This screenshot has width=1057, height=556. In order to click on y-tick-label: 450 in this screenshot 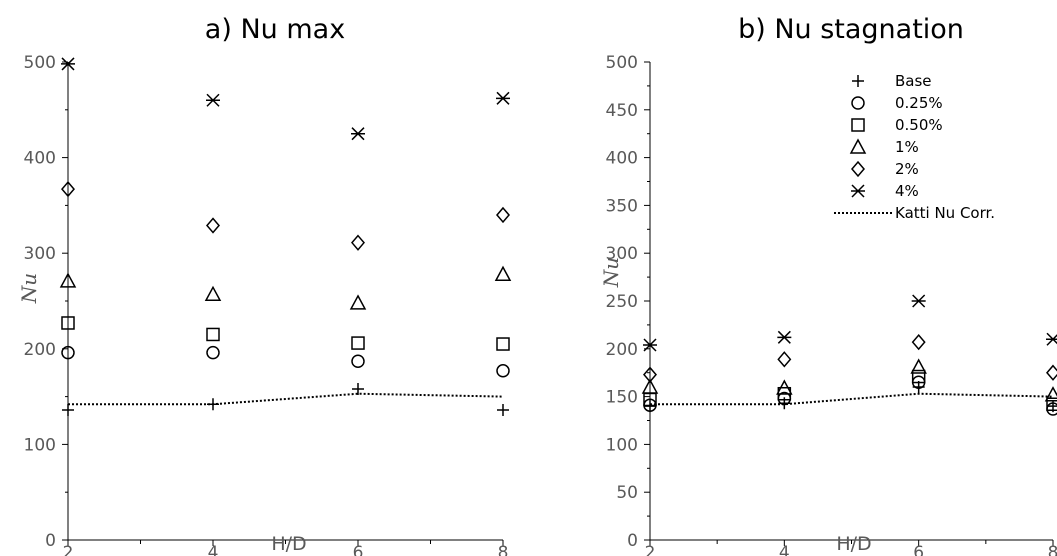, I will do `click(622, 111)`.